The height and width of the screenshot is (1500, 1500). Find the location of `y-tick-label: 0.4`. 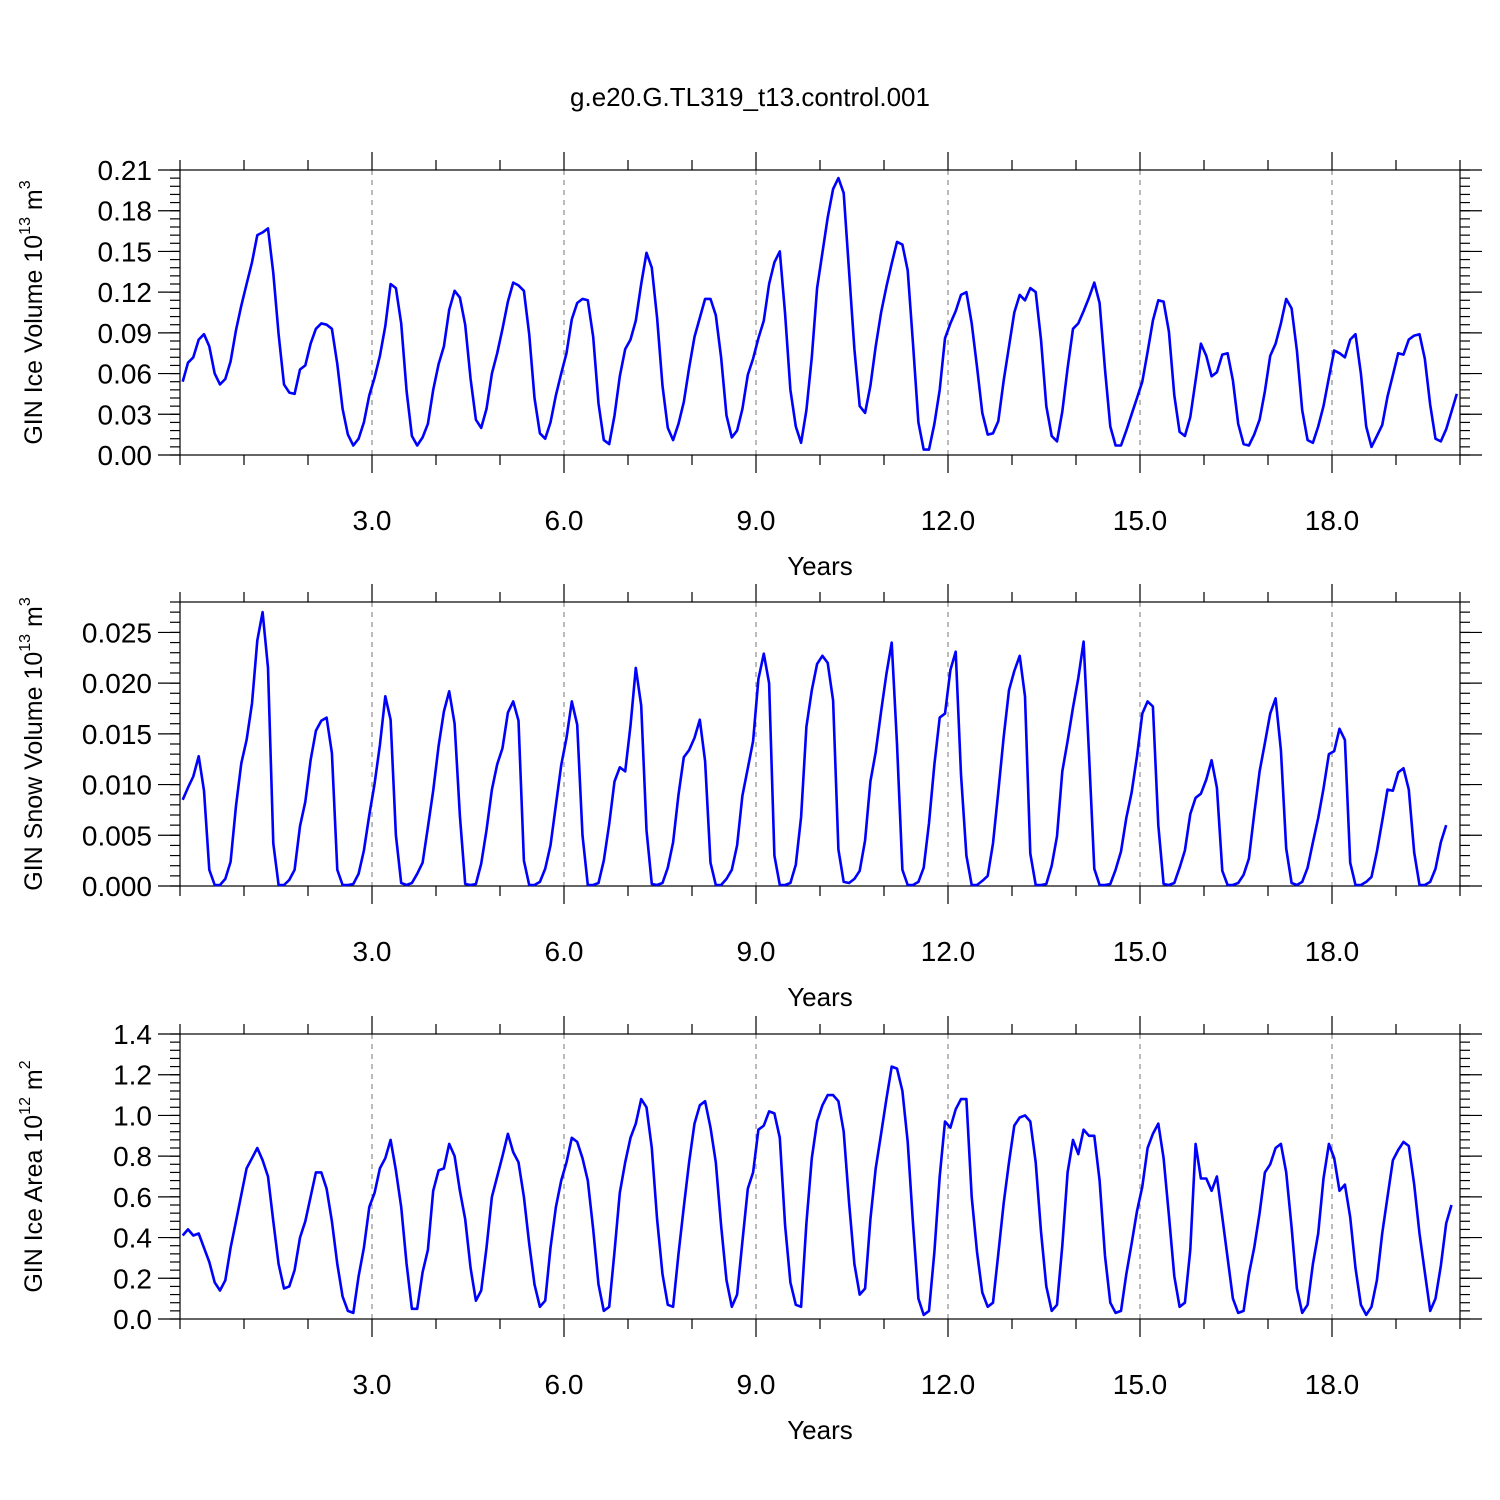

y-tick-label: 0.4 is located at coordinates (132, 1238).